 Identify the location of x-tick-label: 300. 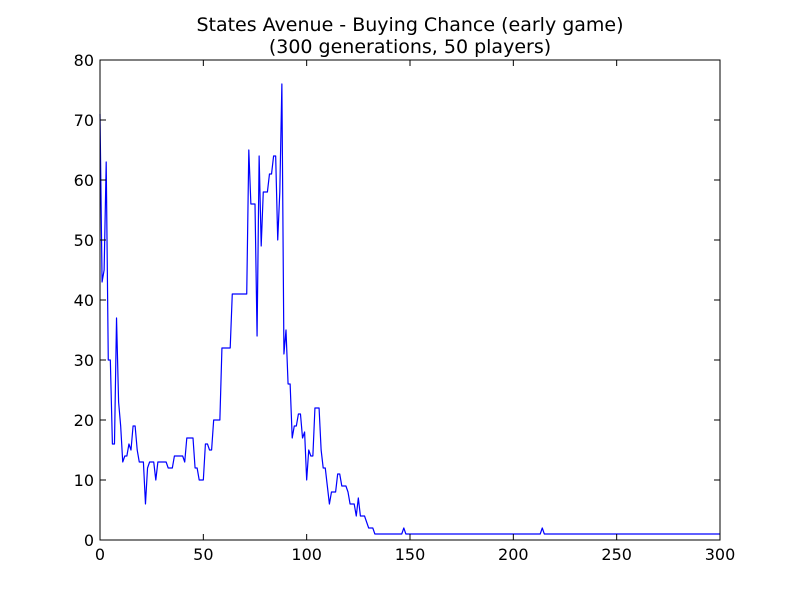
(720, 554).